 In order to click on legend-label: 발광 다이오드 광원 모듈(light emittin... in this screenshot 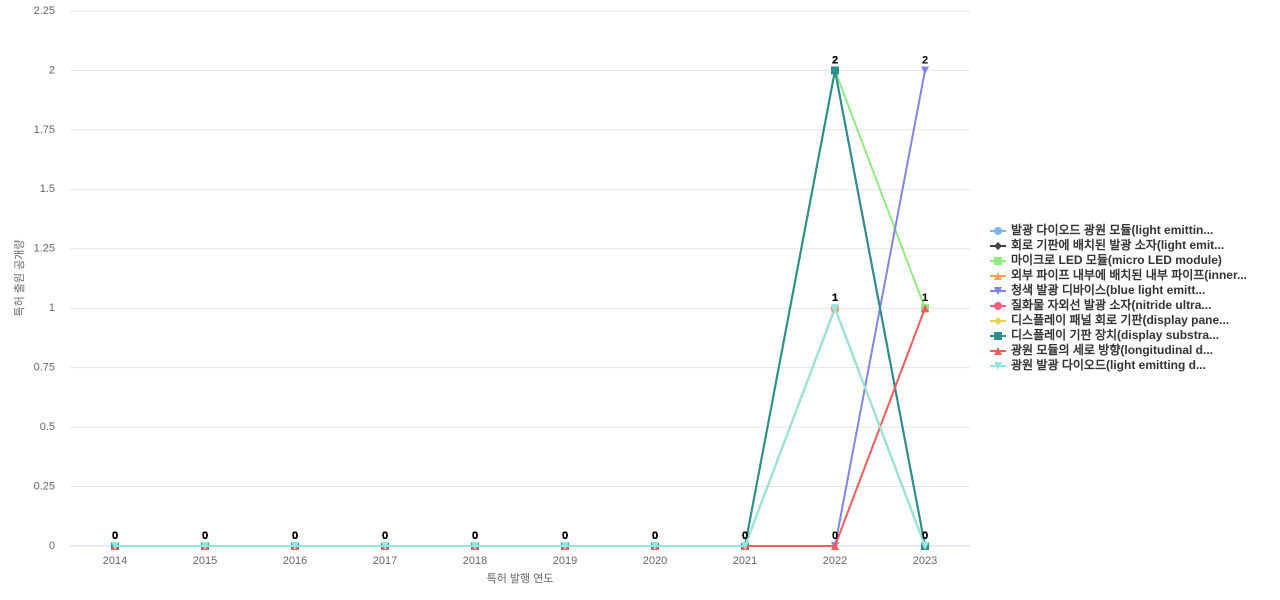, I will do `click(1112, 229)`.